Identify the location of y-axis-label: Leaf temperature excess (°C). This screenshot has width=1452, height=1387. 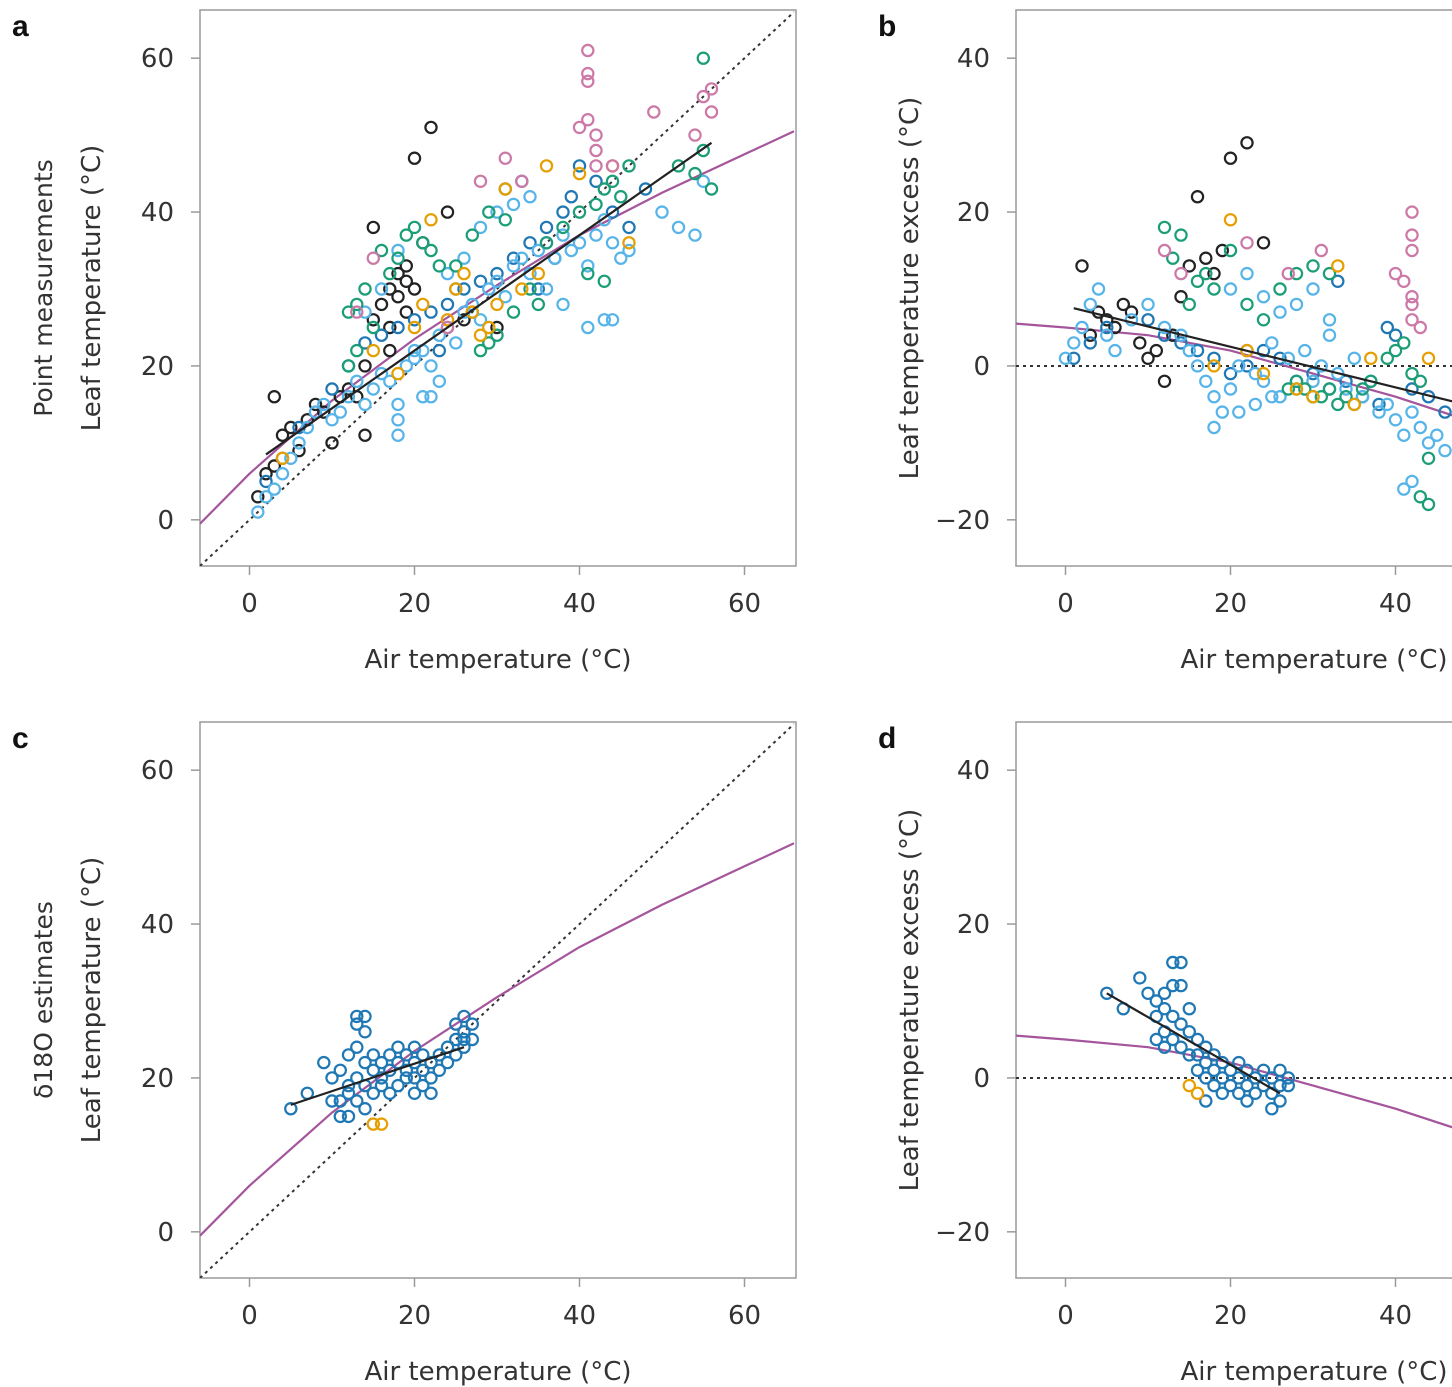
(910, 288).